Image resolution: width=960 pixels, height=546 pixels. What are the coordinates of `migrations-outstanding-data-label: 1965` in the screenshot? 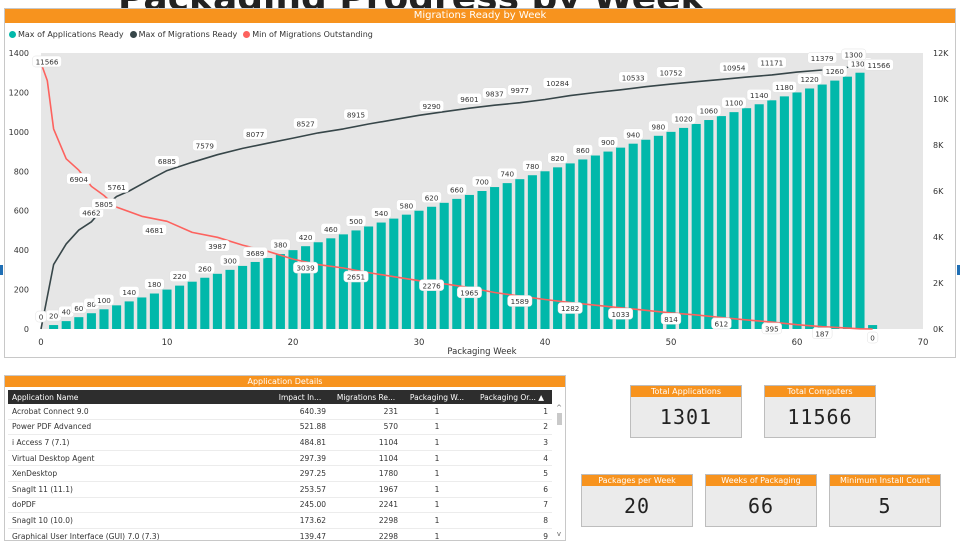 It's located at (469, 292).